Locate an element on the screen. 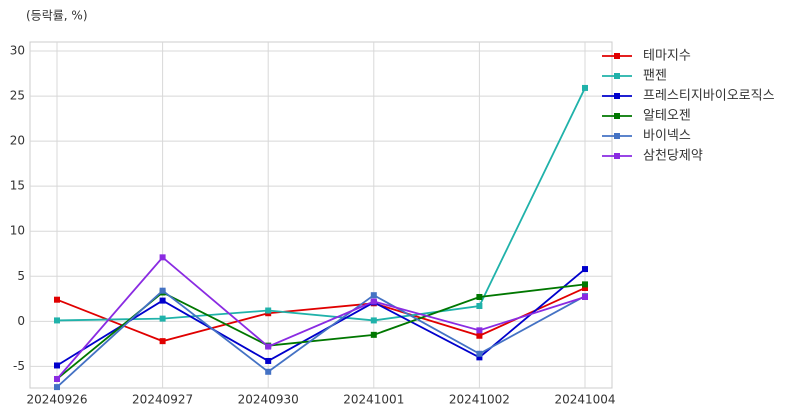  y-tick-label: 30 is located at coordinates (17, 51).